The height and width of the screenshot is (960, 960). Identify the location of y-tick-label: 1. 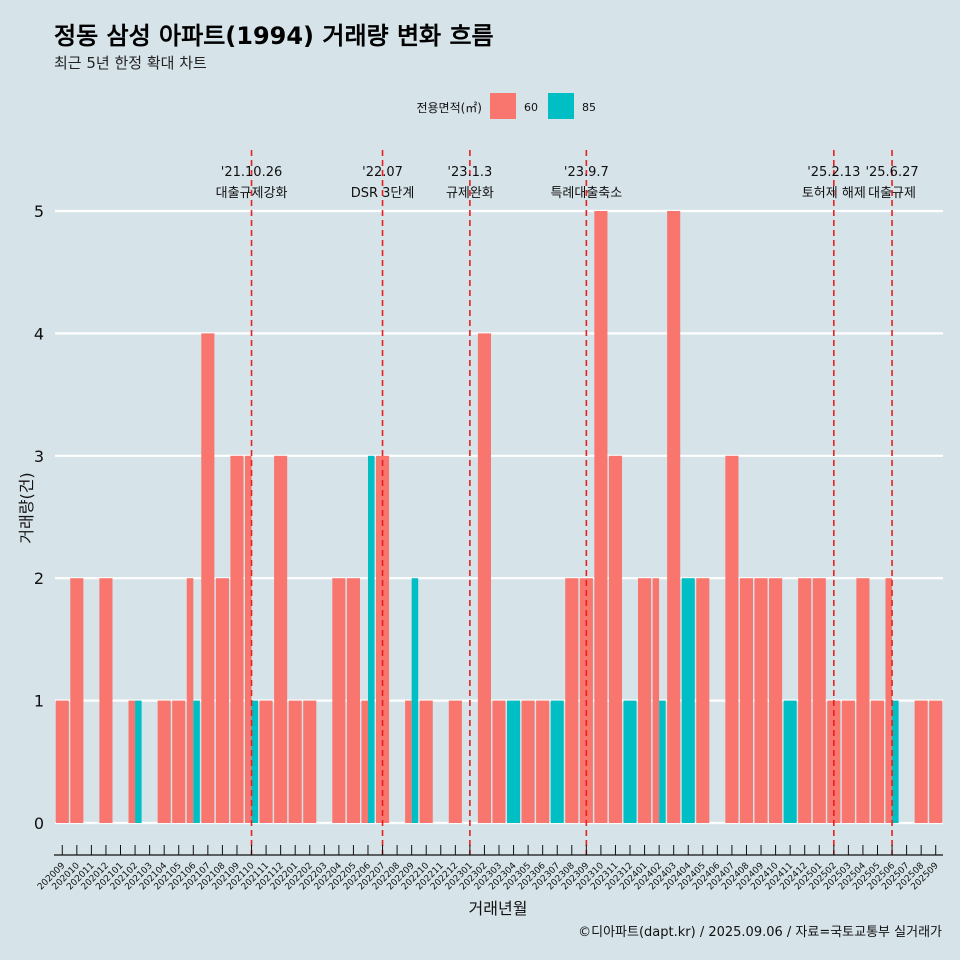
(39, 701).